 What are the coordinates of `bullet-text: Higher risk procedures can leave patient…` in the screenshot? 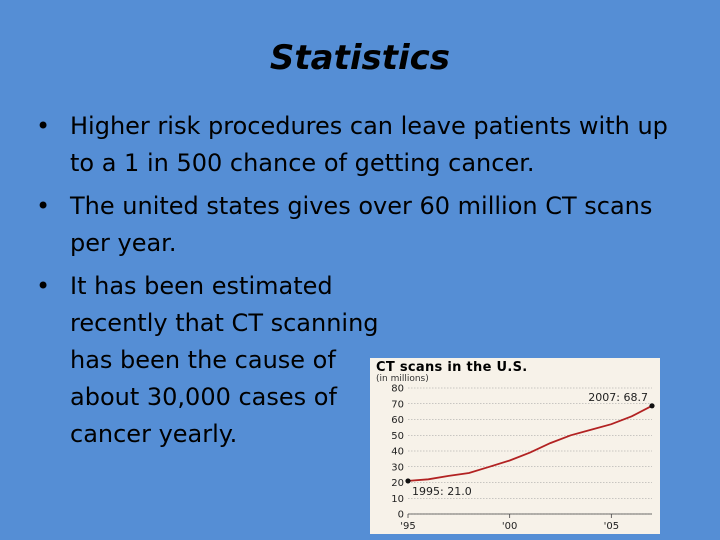 It's located at (369, 144).